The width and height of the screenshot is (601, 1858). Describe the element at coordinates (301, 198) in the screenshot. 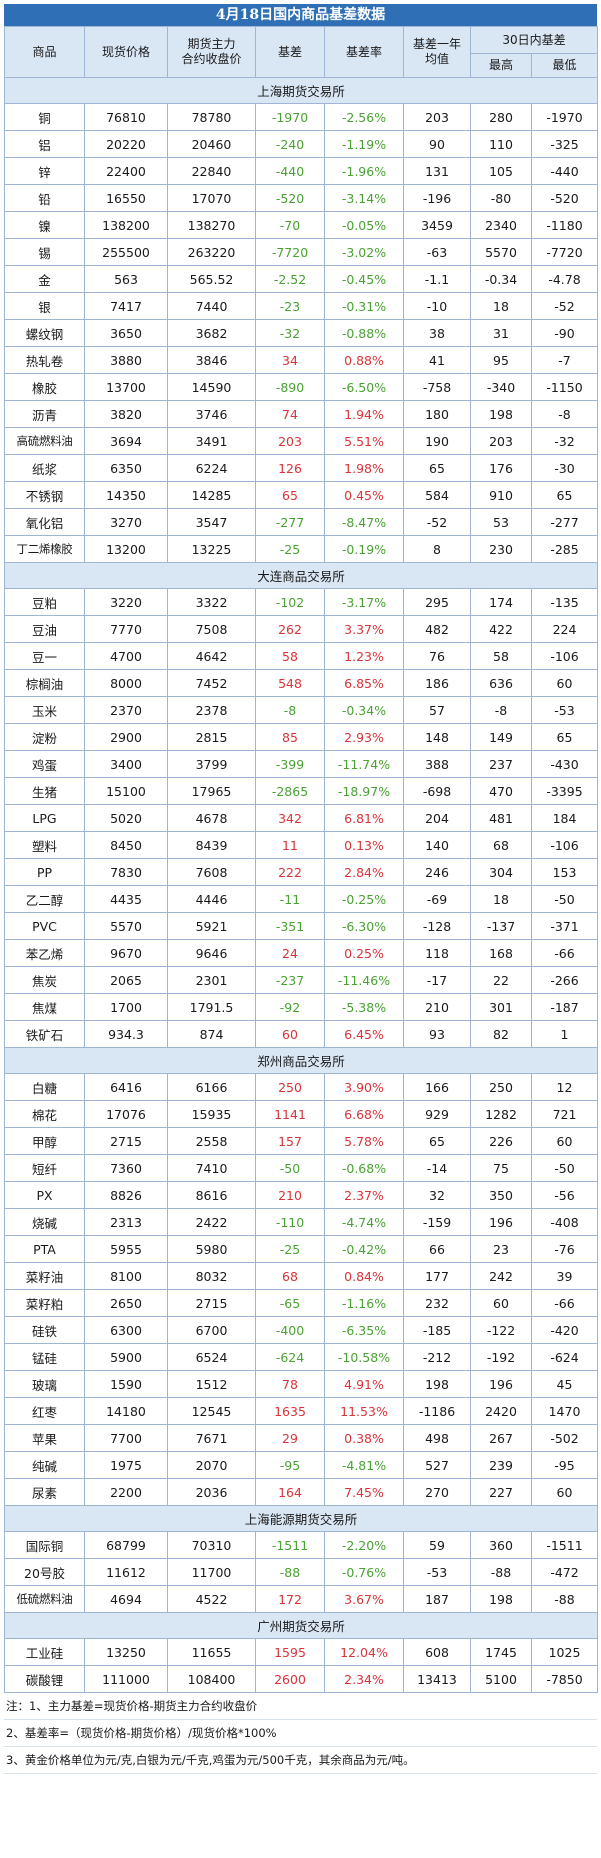

I see `table-row: 铅 16550 17070 -520 -3.14% -196 -80 -520` at that location.